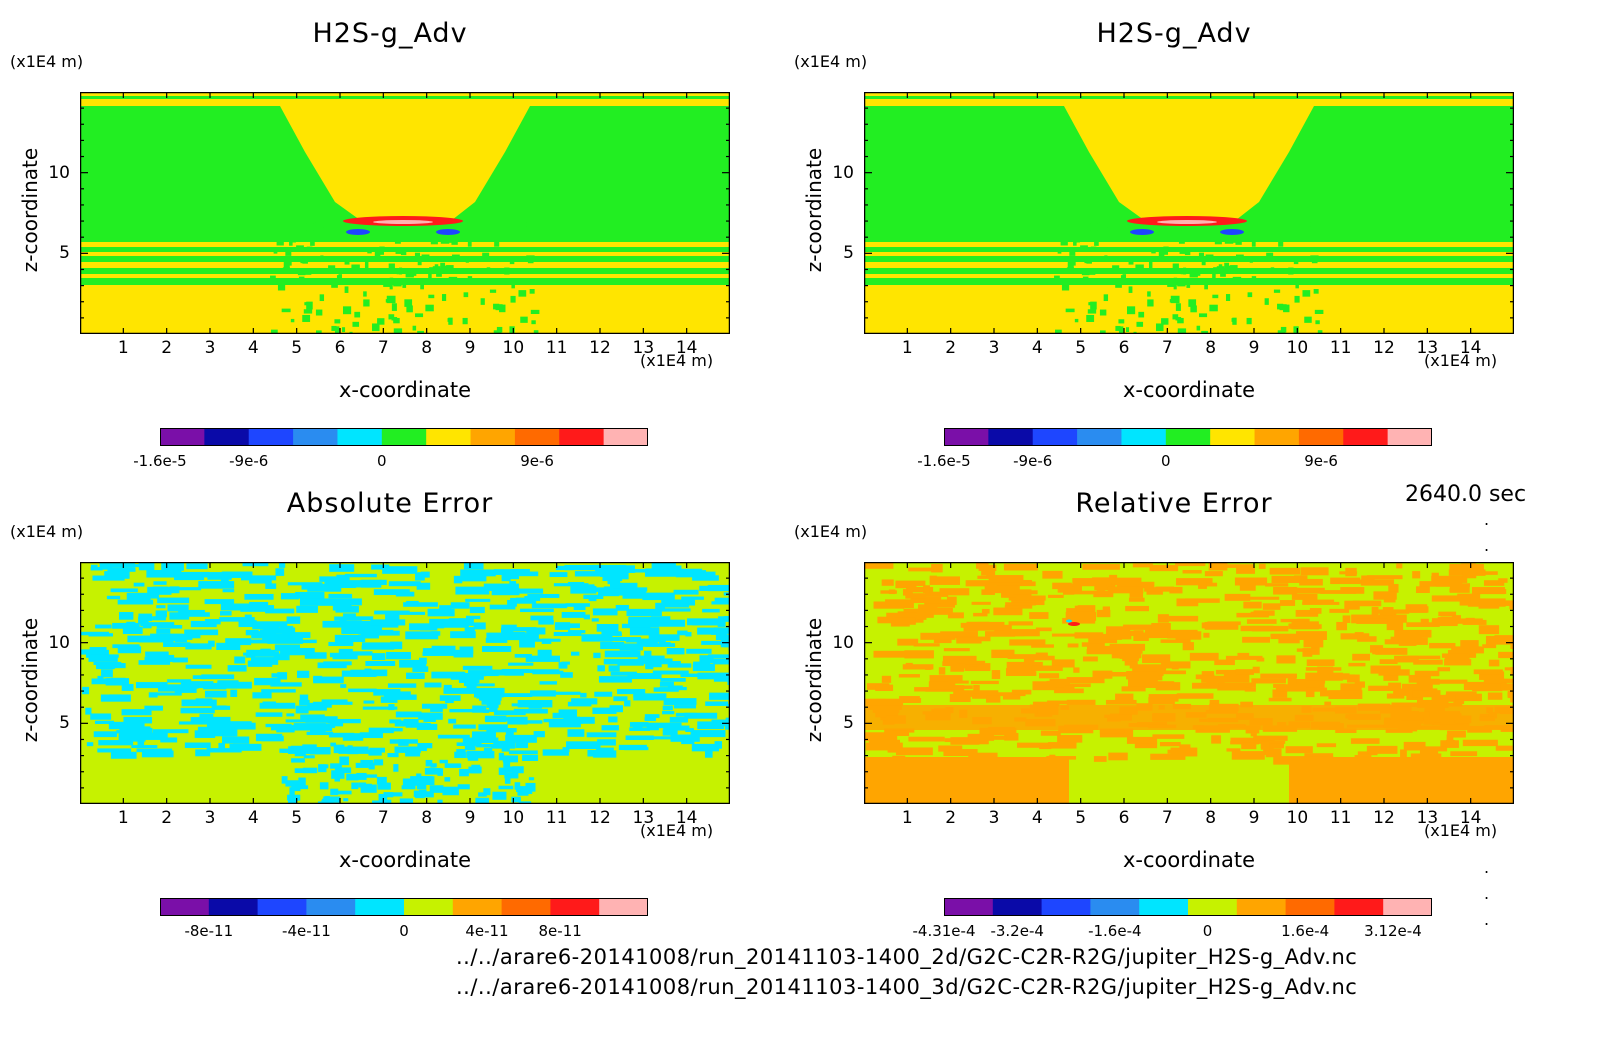 Image resolution: width=1604 pixels, height=1054 pixels. What do you see at coordinates (390, 33) in the screenshot?
I see `chart-title: H2S-g_Adv` at bounding box center [390, 33].